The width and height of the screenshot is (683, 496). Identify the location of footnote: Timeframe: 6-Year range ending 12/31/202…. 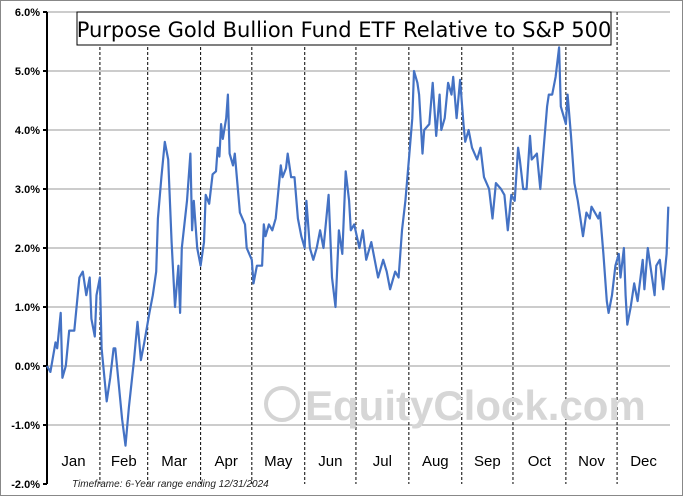
(170, 484).